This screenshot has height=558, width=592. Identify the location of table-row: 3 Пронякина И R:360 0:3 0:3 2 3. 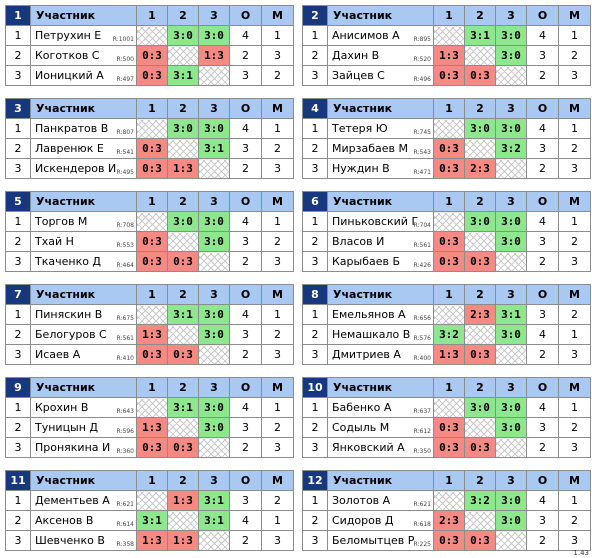
(149, 447).